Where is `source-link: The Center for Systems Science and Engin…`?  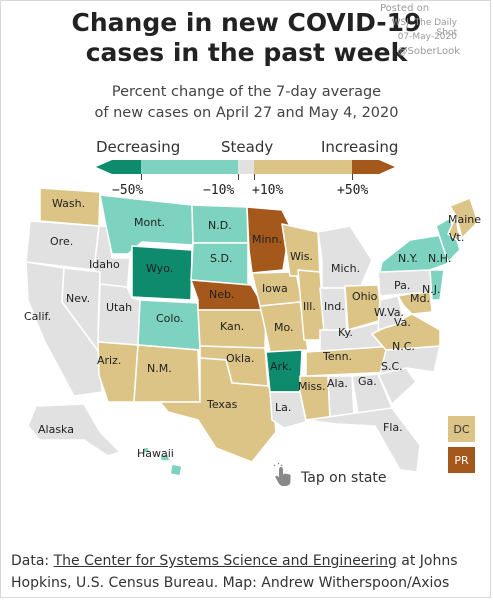
source-link: The Center for Systems Science and Engin… is located at coordinates (225, 561).